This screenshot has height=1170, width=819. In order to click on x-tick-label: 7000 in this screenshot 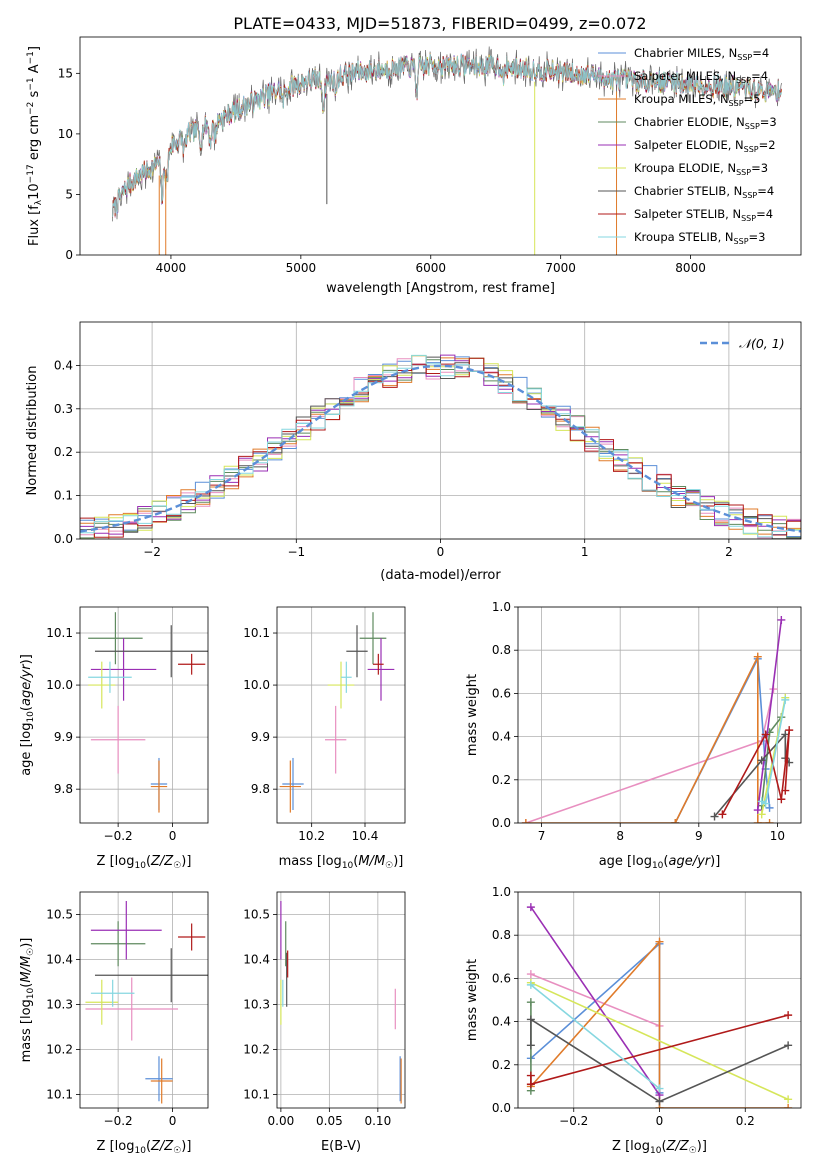, I will do `click(560, 268)`.